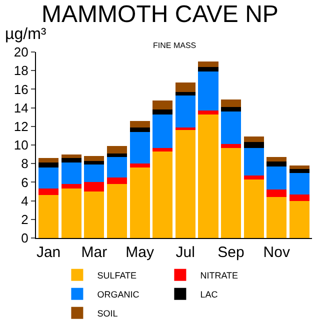 The width and height of the screenshot is (320, 335). I want to click on legend-label: LAC, so click(209, 294).